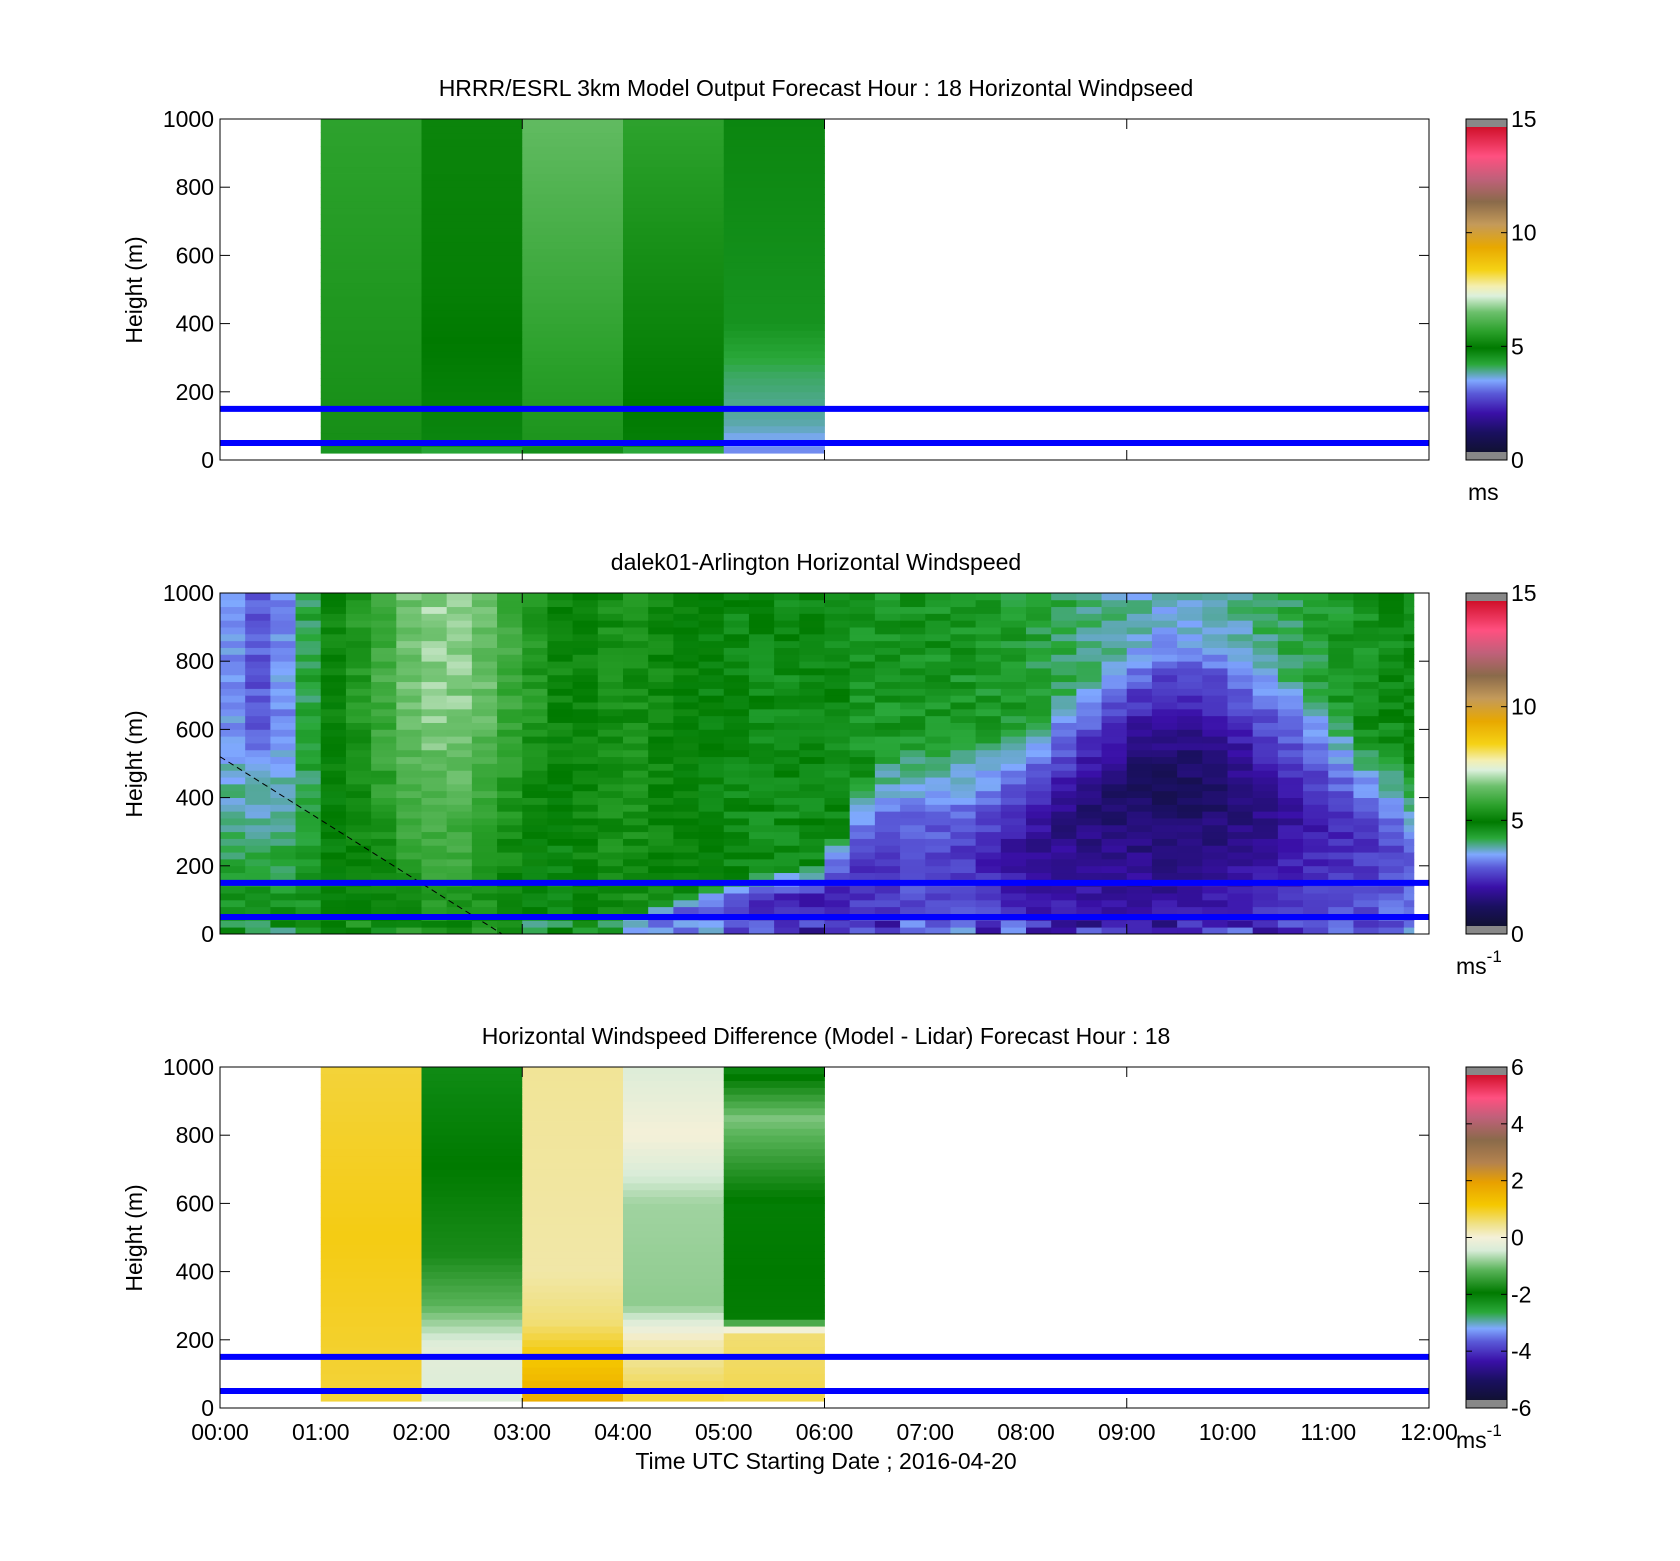 The height and width of the screenshot is (1561, 1680). What do you see at coordinates (1521, 1351) in the screenshot?
I see `colorbar-tick-label: -4` at bounding box center [1521, 1351].